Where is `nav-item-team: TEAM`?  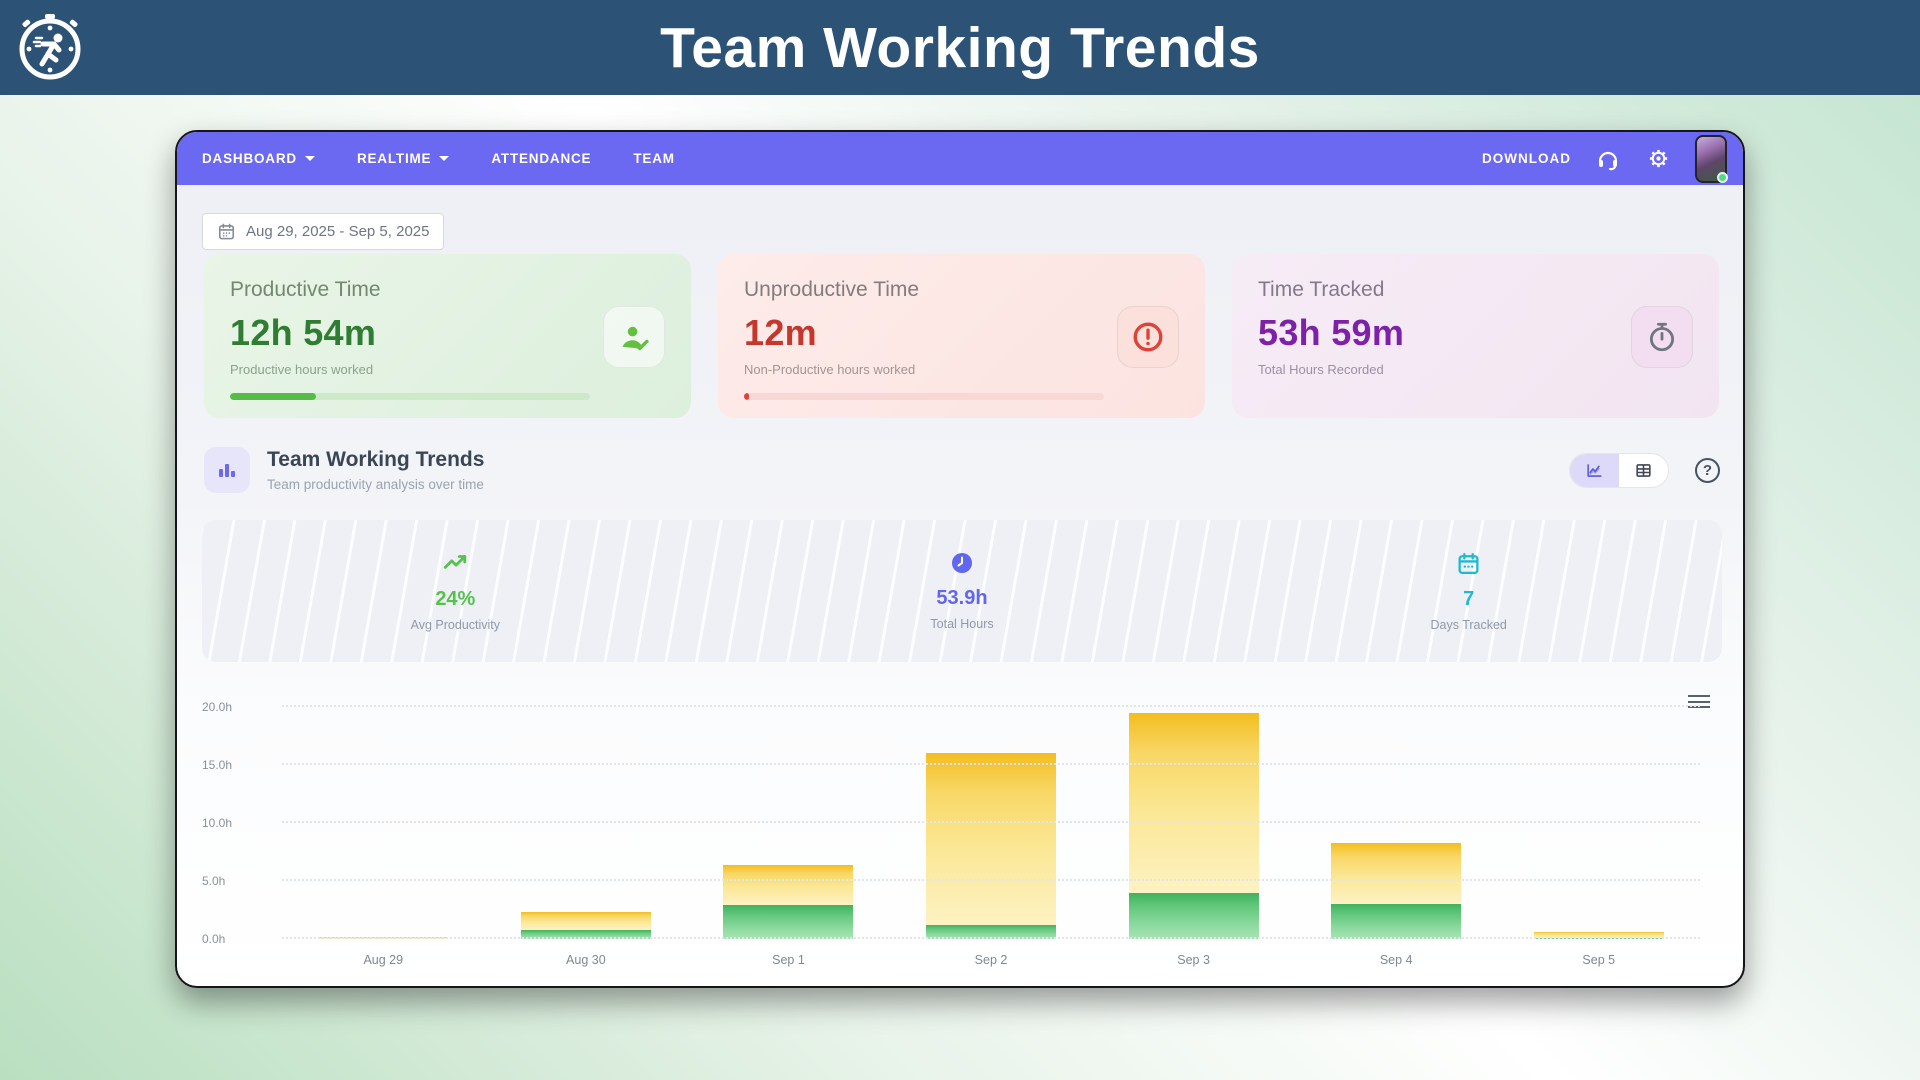
nav-item-team: TEAM is located at coordinates (653, 158).